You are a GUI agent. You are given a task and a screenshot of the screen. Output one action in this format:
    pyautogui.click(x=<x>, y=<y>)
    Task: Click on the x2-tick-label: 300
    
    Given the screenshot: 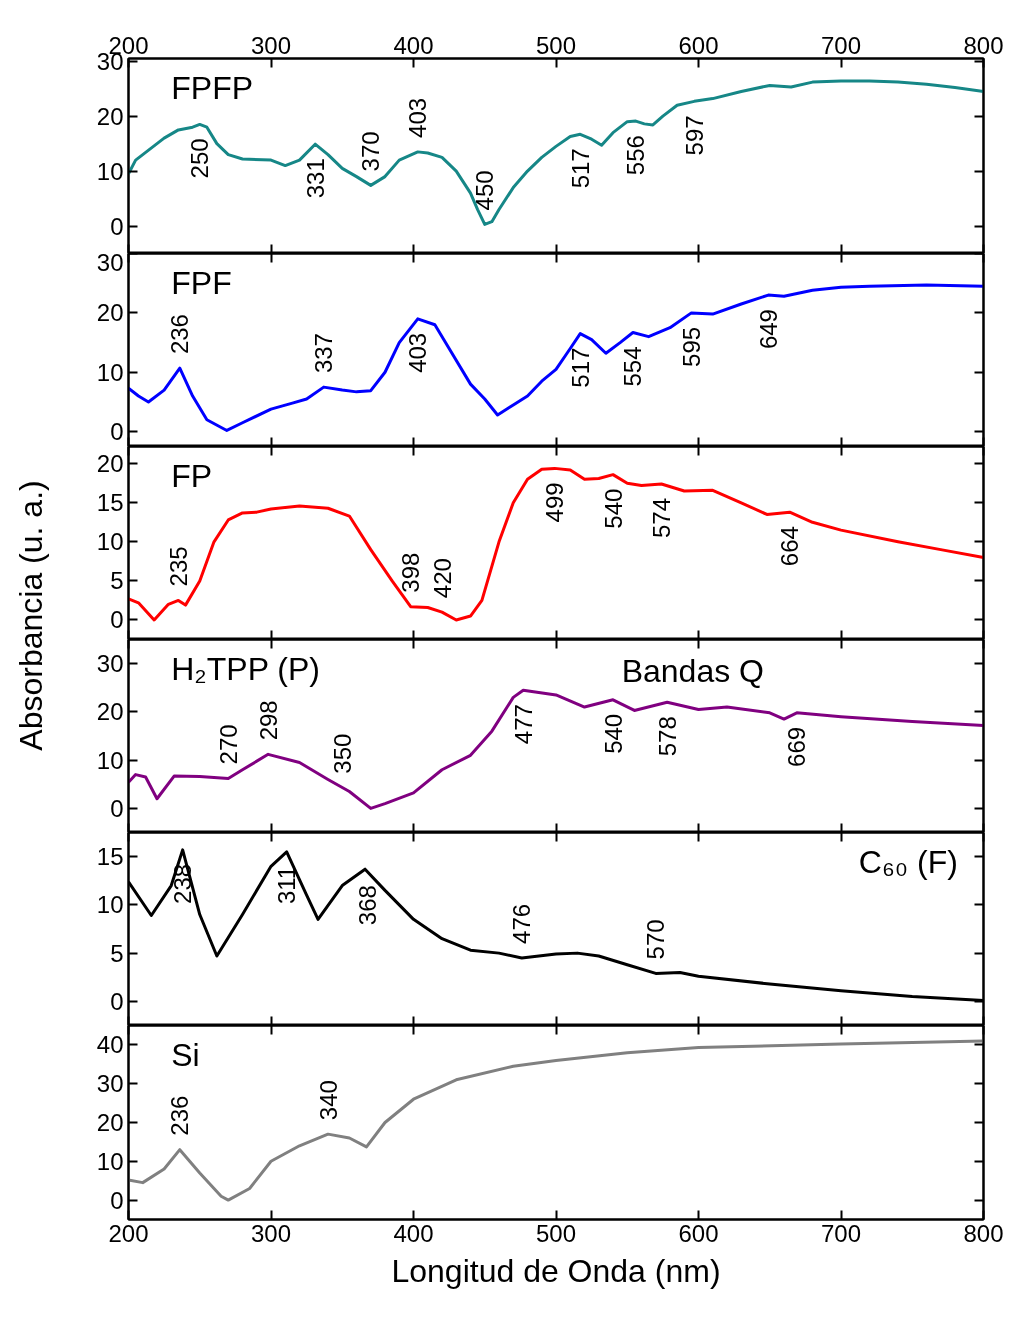 What is the action you would take?
    pyautogui.click(x=271, y=45)
    